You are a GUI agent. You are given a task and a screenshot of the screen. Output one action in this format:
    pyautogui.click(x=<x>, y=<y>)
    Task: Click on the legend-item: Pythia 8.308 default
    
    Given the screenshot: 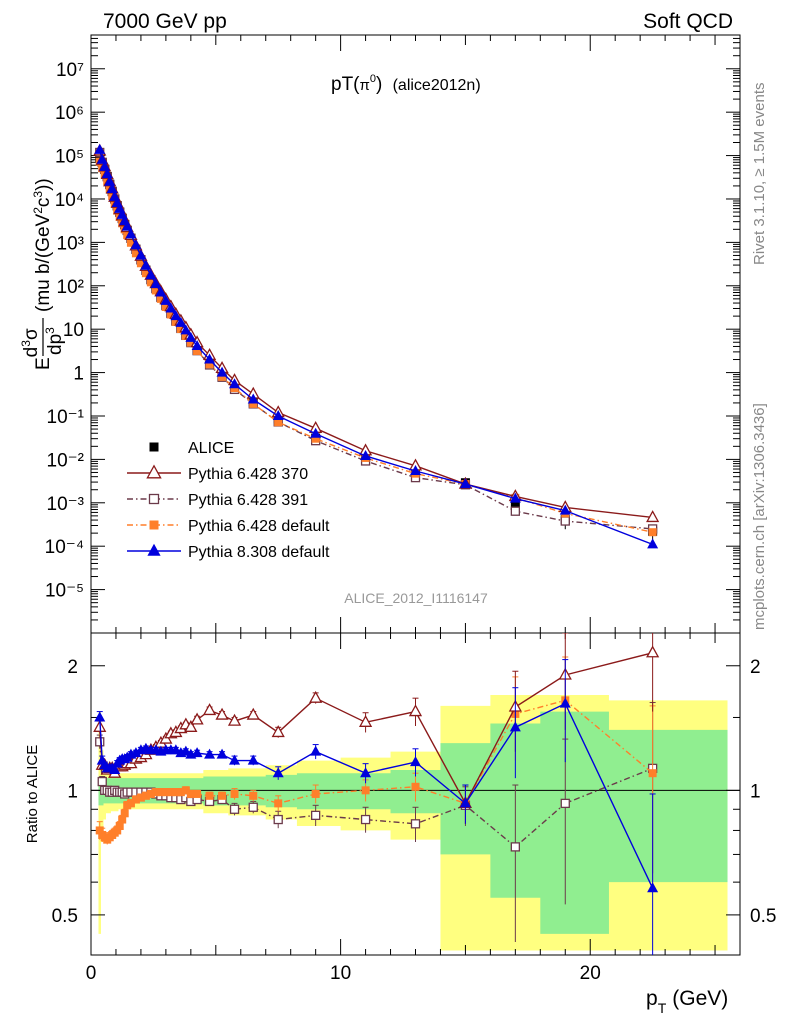 What is the action you would take?
    pyautogui.click(x=228, y=552)
    